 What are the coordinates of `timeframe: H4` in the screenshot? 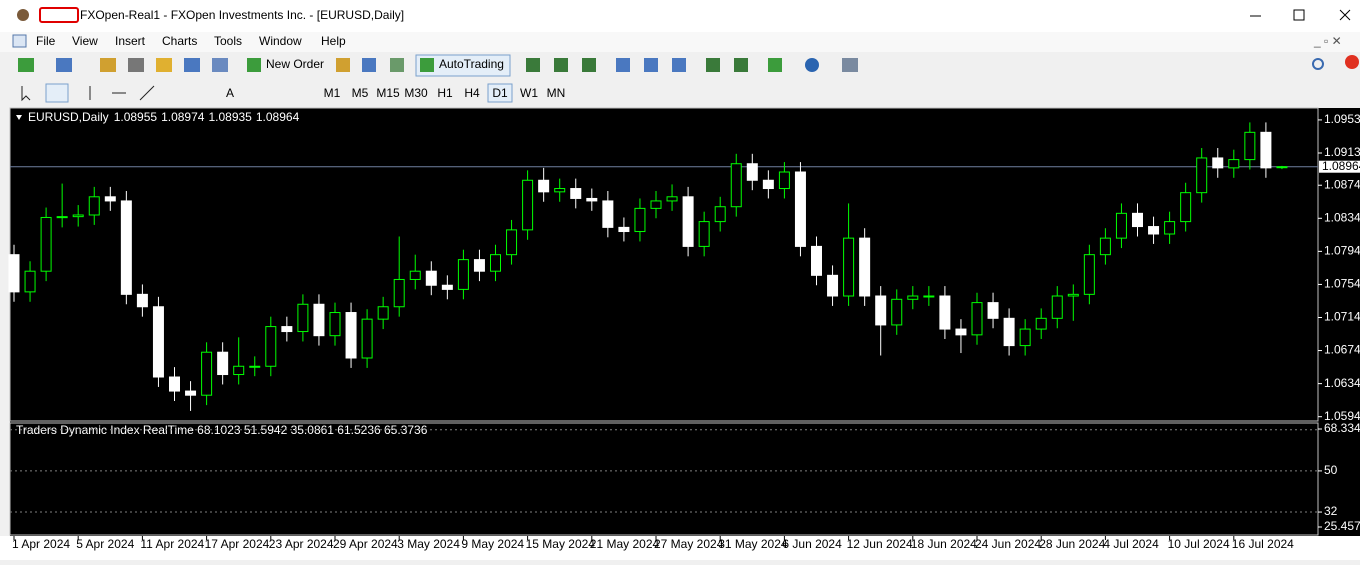 It's located at (472, 93).